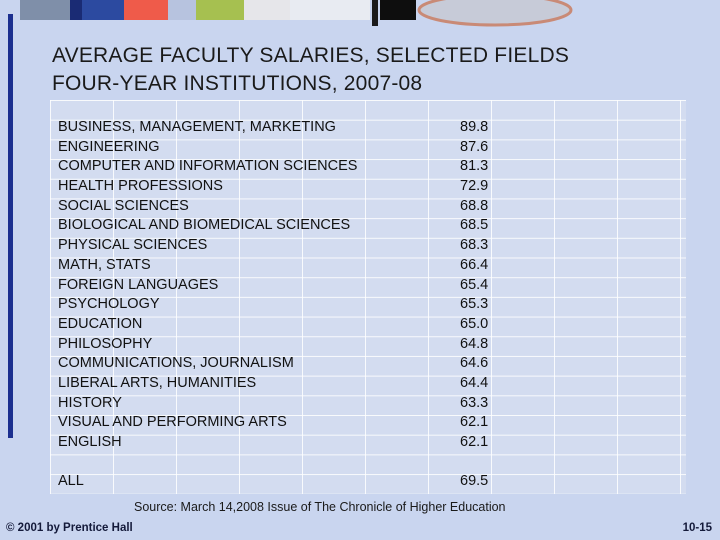 Image resolution: width=720 pixels, height=540 pixels. Describe the element at coordinates (358, 345) in the screenshot. I see `table-row: PHILOSOPHY 64.8` at that location.